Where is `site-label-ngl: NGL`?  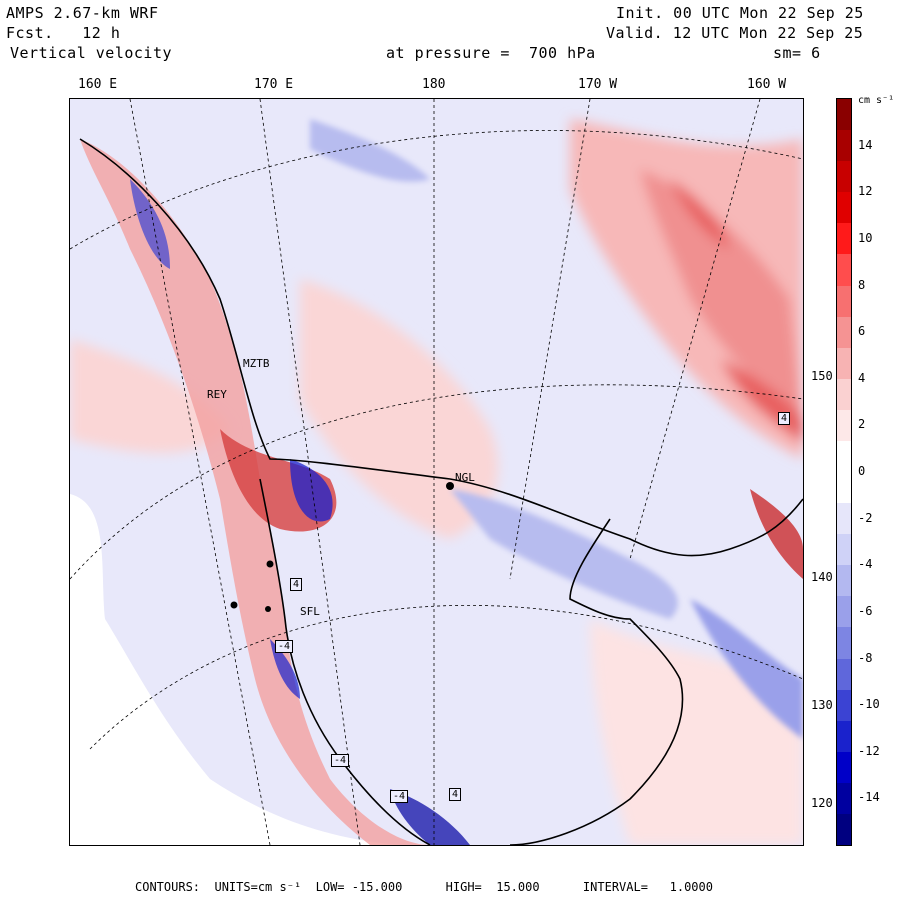
site-label-ngl: NGL is located at coordinates (465, 477).